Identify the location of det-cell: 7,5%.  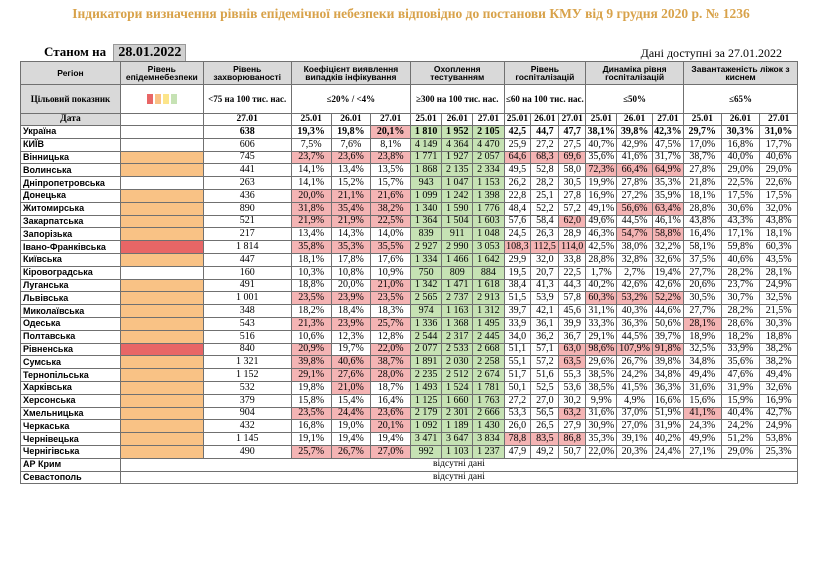
(311, 144).